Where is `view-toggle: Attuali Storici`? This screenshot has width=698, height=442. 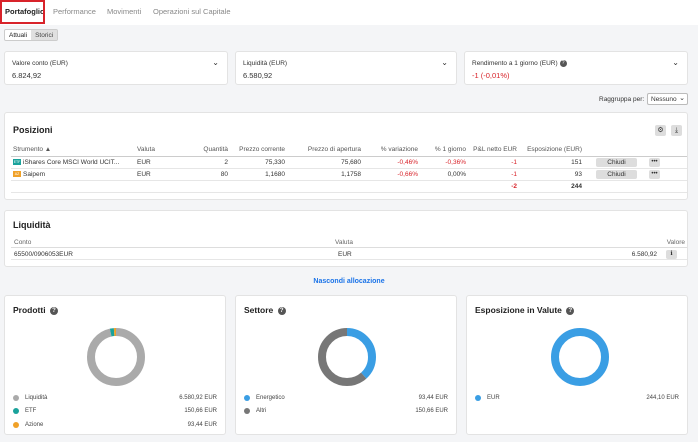
view-toggle: Attuali Storici is located at coordinates (31, 35).